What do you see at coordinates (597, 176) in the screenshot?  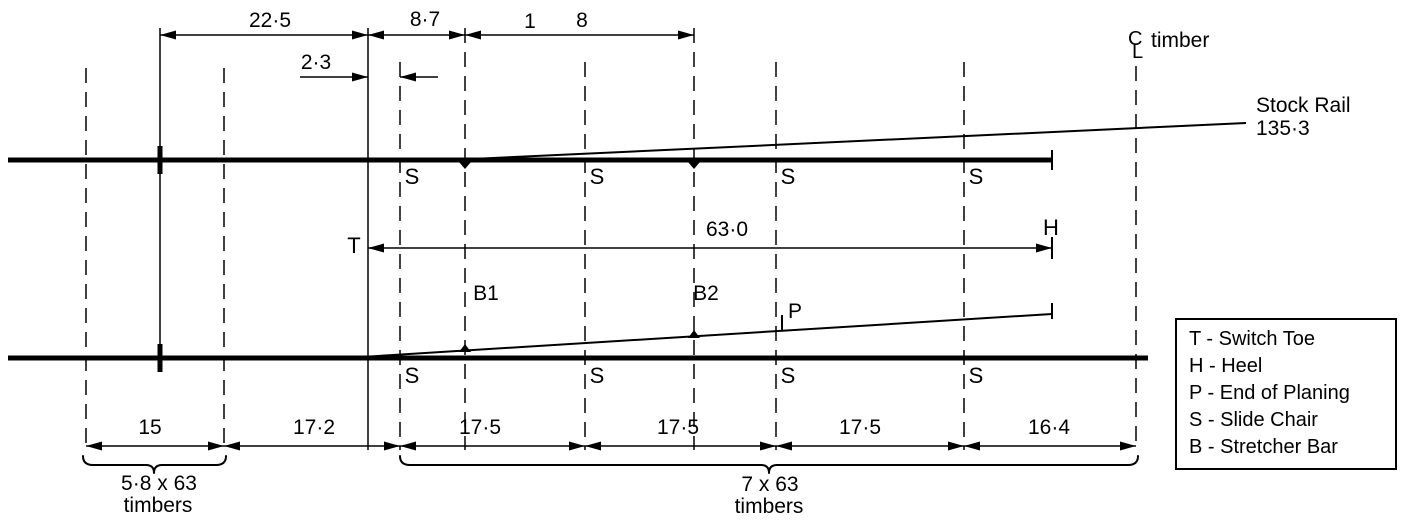 I see `slide-chair-upper-2: S` at bounding box center [597, 176].